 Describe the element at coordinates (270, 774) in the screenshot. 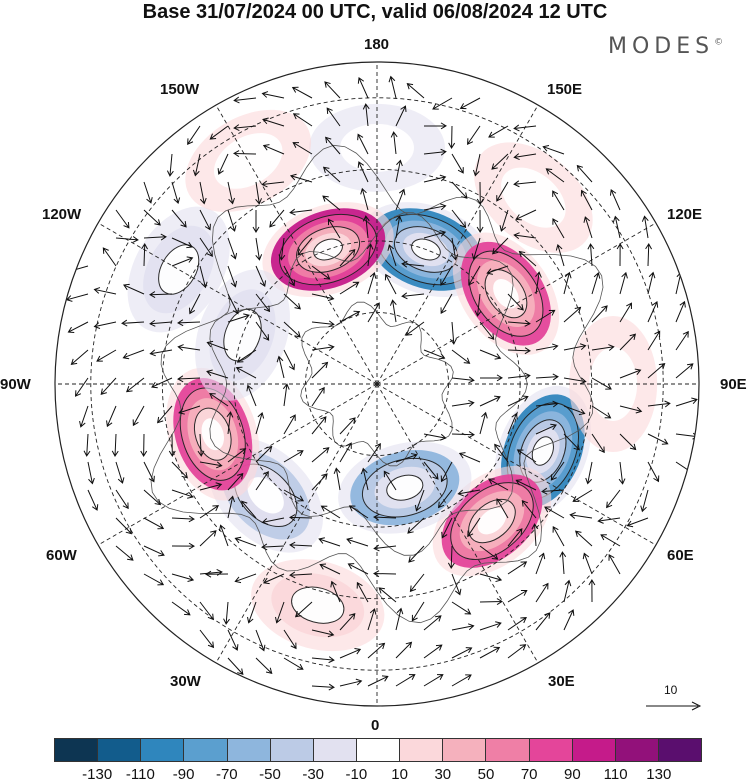

I see `colorbar-tick-label: -50` at that location.